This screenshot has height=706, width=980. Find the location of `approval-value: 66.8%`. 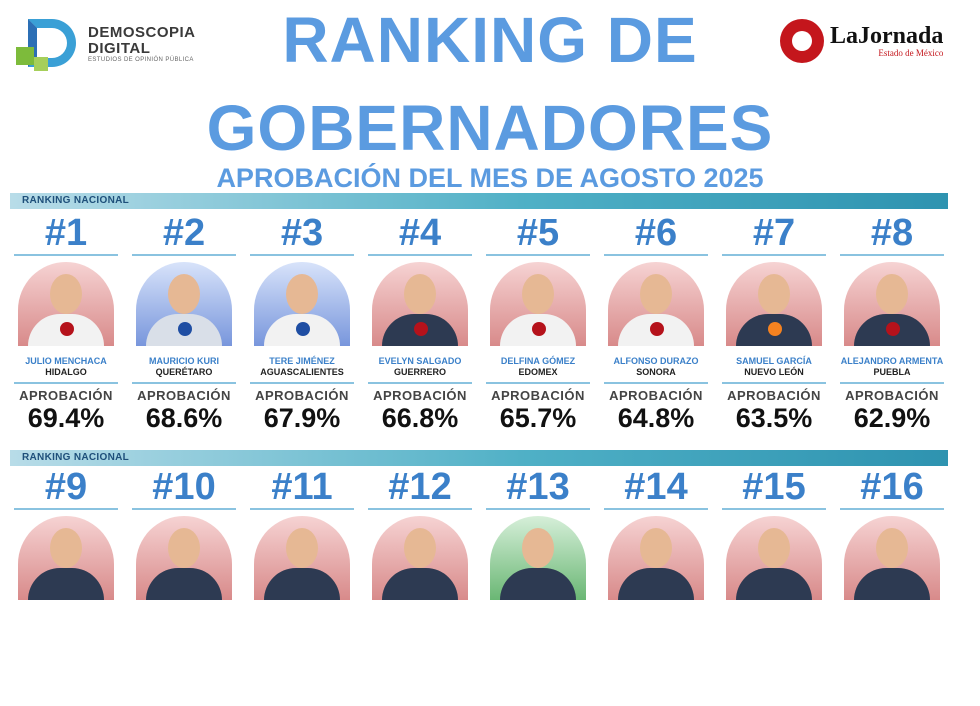

approval-value: 66.8% is located at coordinates (420, 418).